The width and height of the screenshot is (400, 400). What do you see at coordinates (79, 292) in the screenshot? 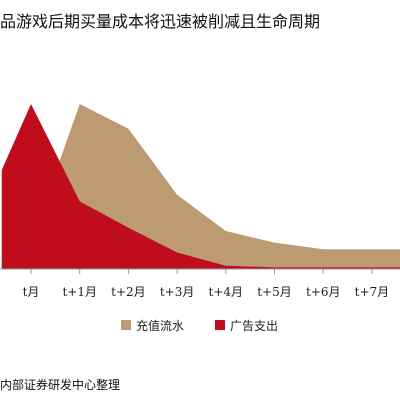
I see `x-tick-label: t+1月` at bounding box center [79, 292].